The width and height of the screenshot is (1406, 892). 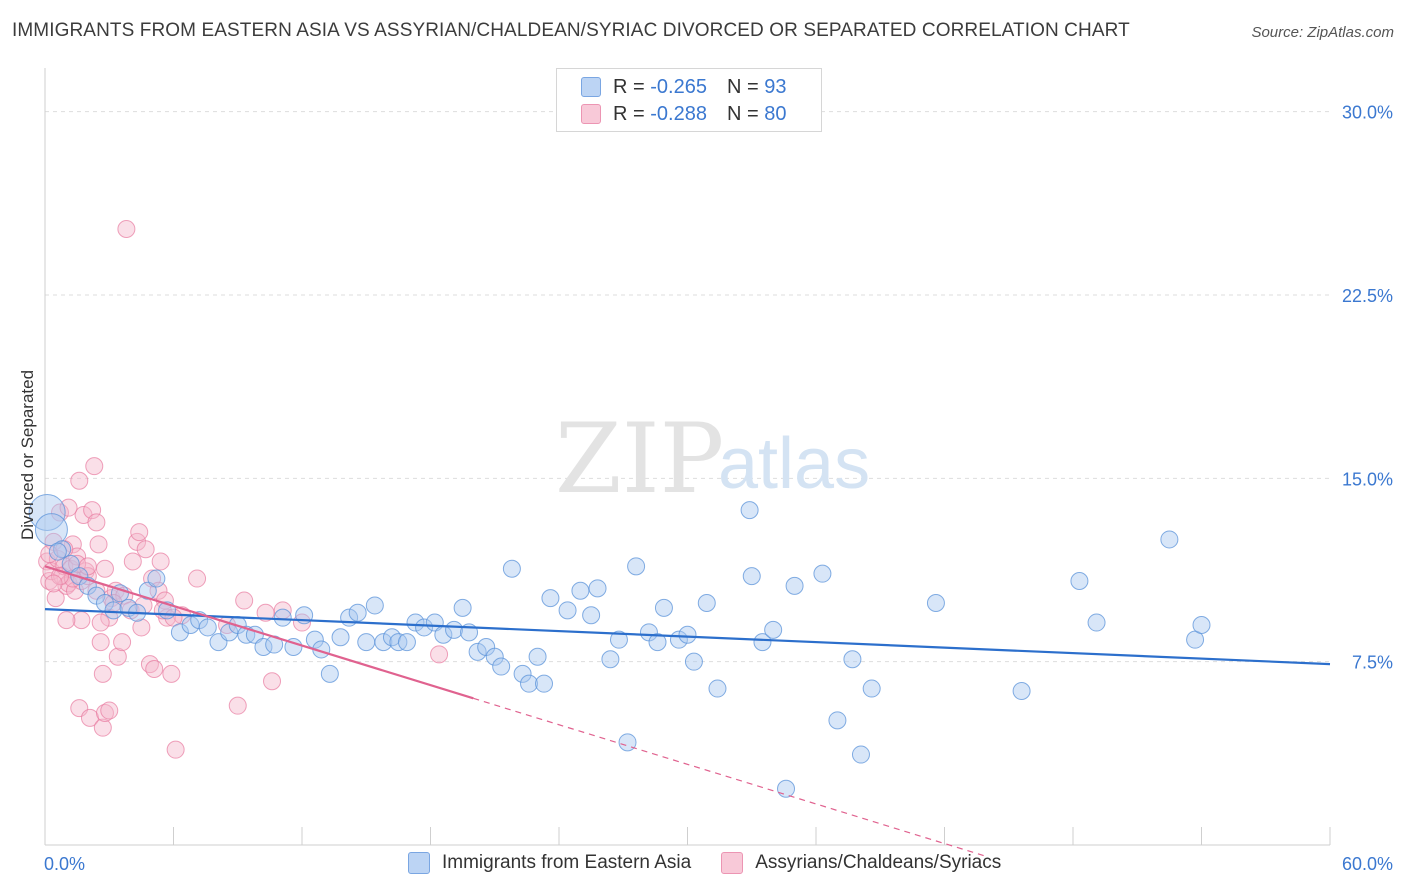 I want to click on legend-item-eastern-asia: Immigrants from Eastern Asia, so click(x=549, y=863).